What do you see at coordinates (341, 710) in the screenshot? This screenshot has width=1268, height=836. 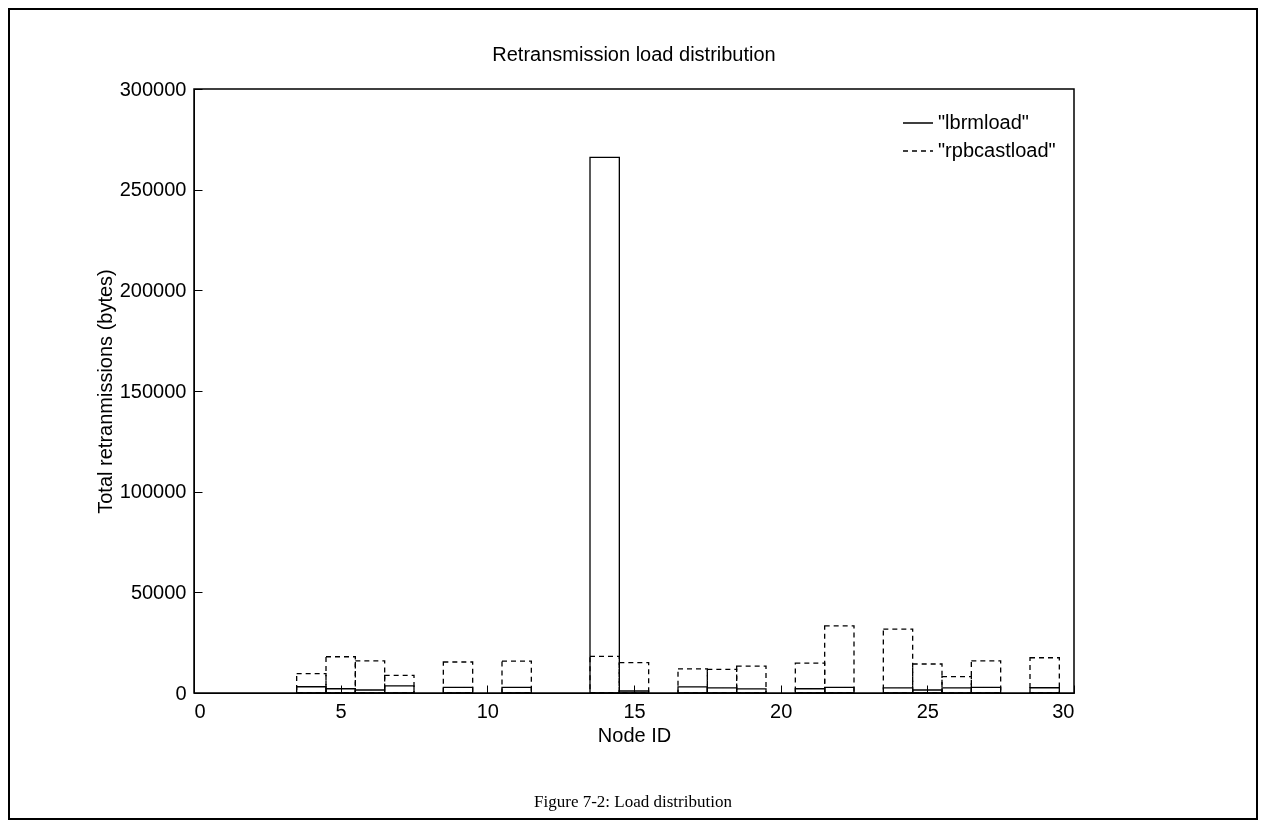 I see `x-tick-label: 5` at bounding box center [341, 710].